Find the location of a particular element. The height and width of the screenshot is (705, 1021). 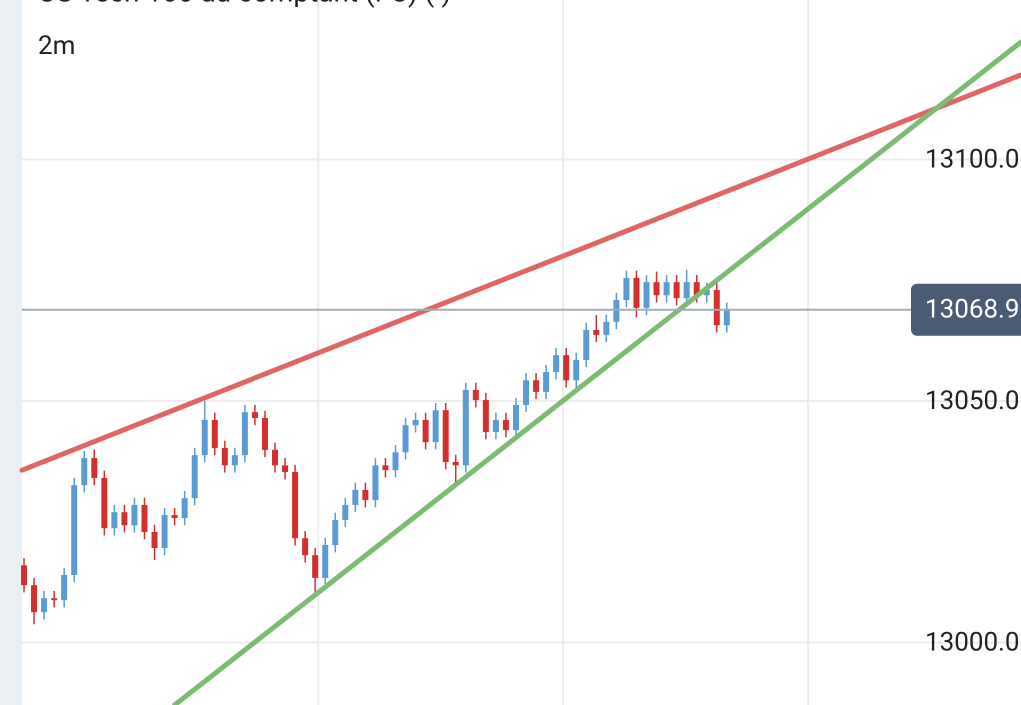

y-tick-label: 13000.0 is located at coordinates (972, 643).